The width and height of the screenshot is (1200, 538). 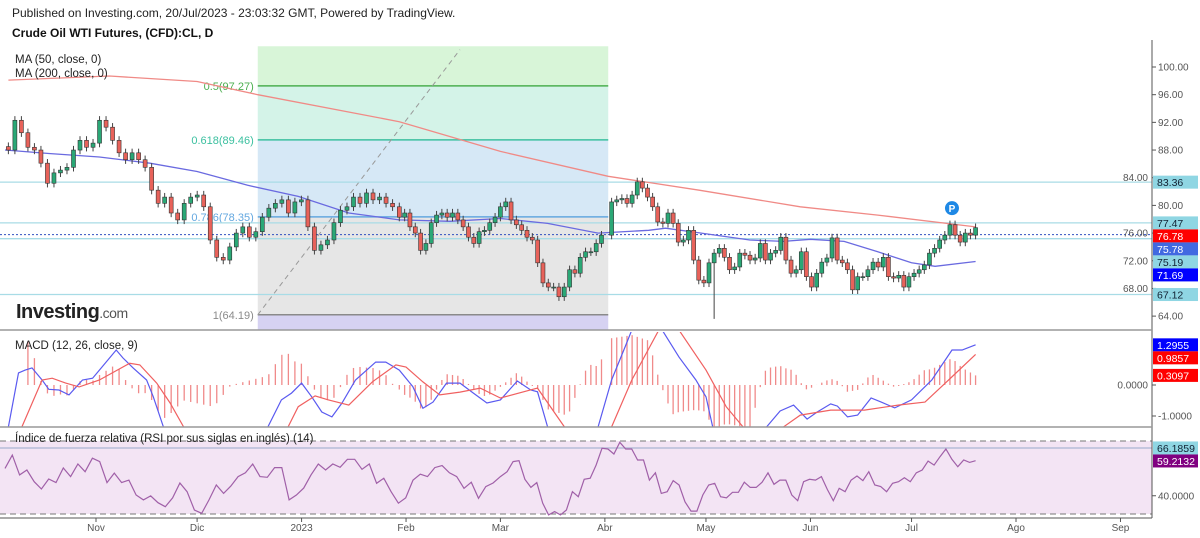 What do you see at coordinates (1173, 68) in the screenshot?
I see `price-tick-label: 100.00` at bounding box center [1173, 68].